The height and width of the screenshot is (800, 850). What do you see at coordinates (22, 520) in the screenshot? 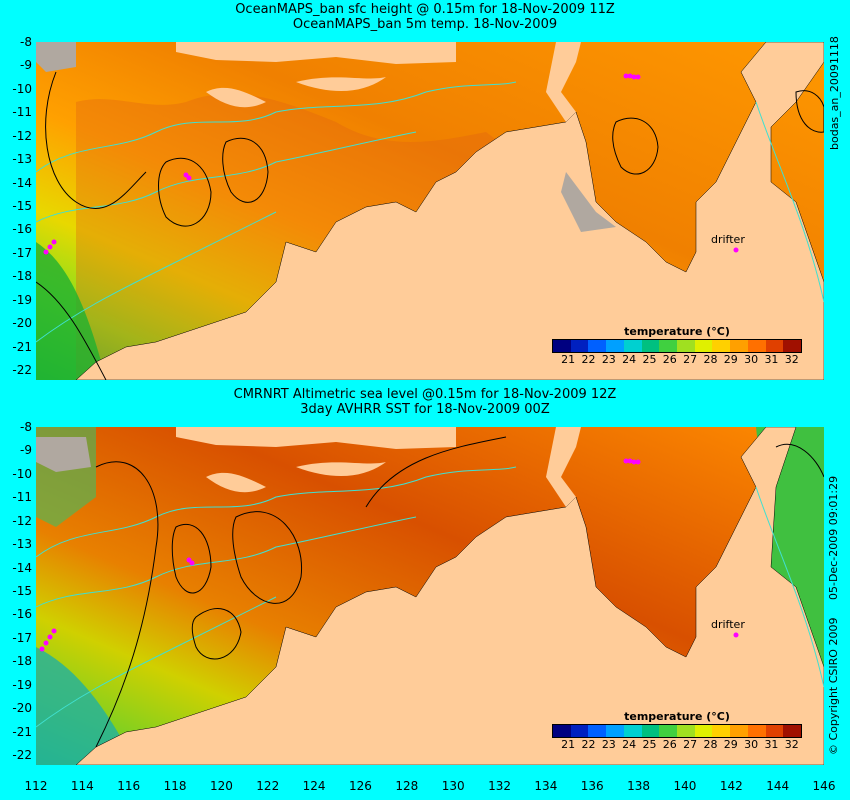
I see `y-tick-label: -12` at bounding box center [22, 520].